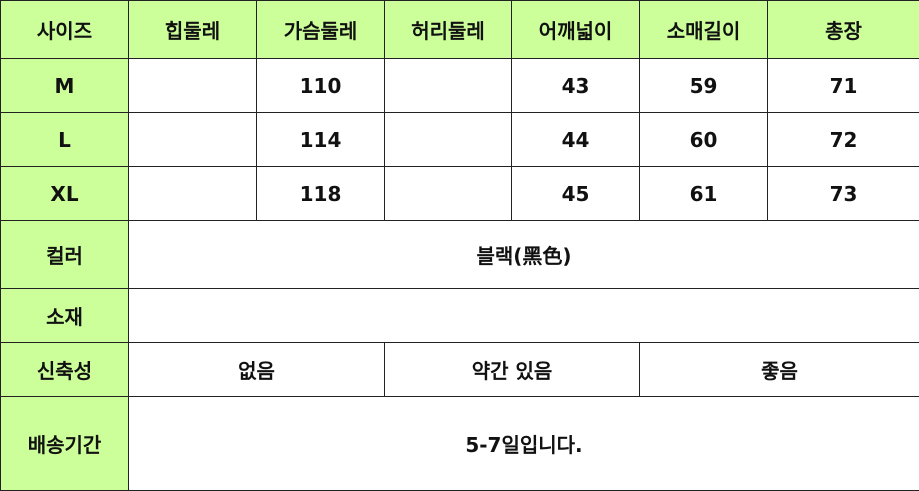 This screenshot has width=919, height=491. I want to click on header-waist: 허리둘레, so click(448, 30).